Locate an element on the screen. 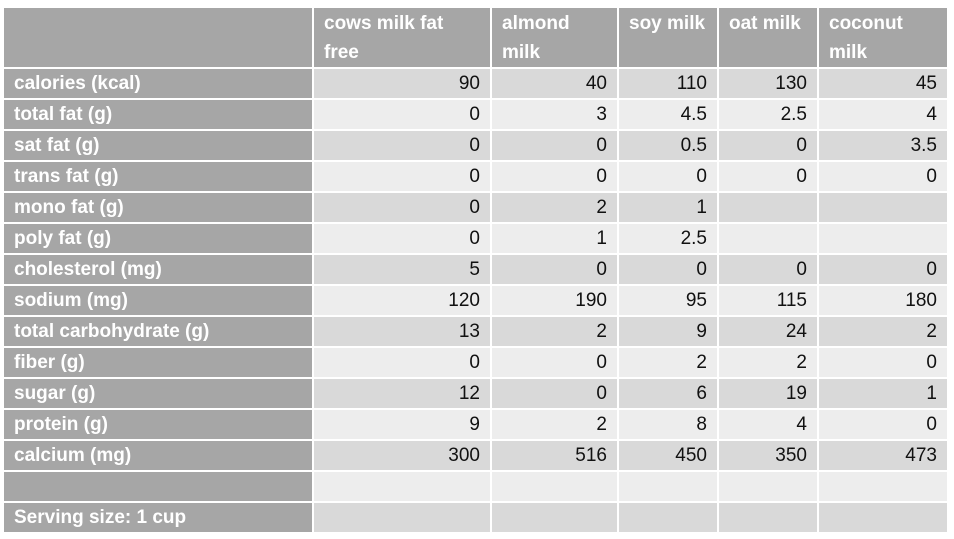 The height and width of the screenshot is (539, 954). table-row: calcium (mg) 300 516 450 350 473 is located at coordinates (475, 455).